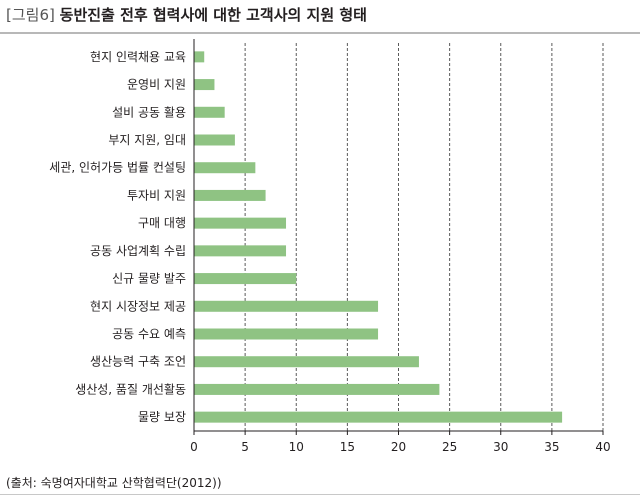 The image size is (640, 499). I want to click on figure-label: [그림6], so click(30, 15).